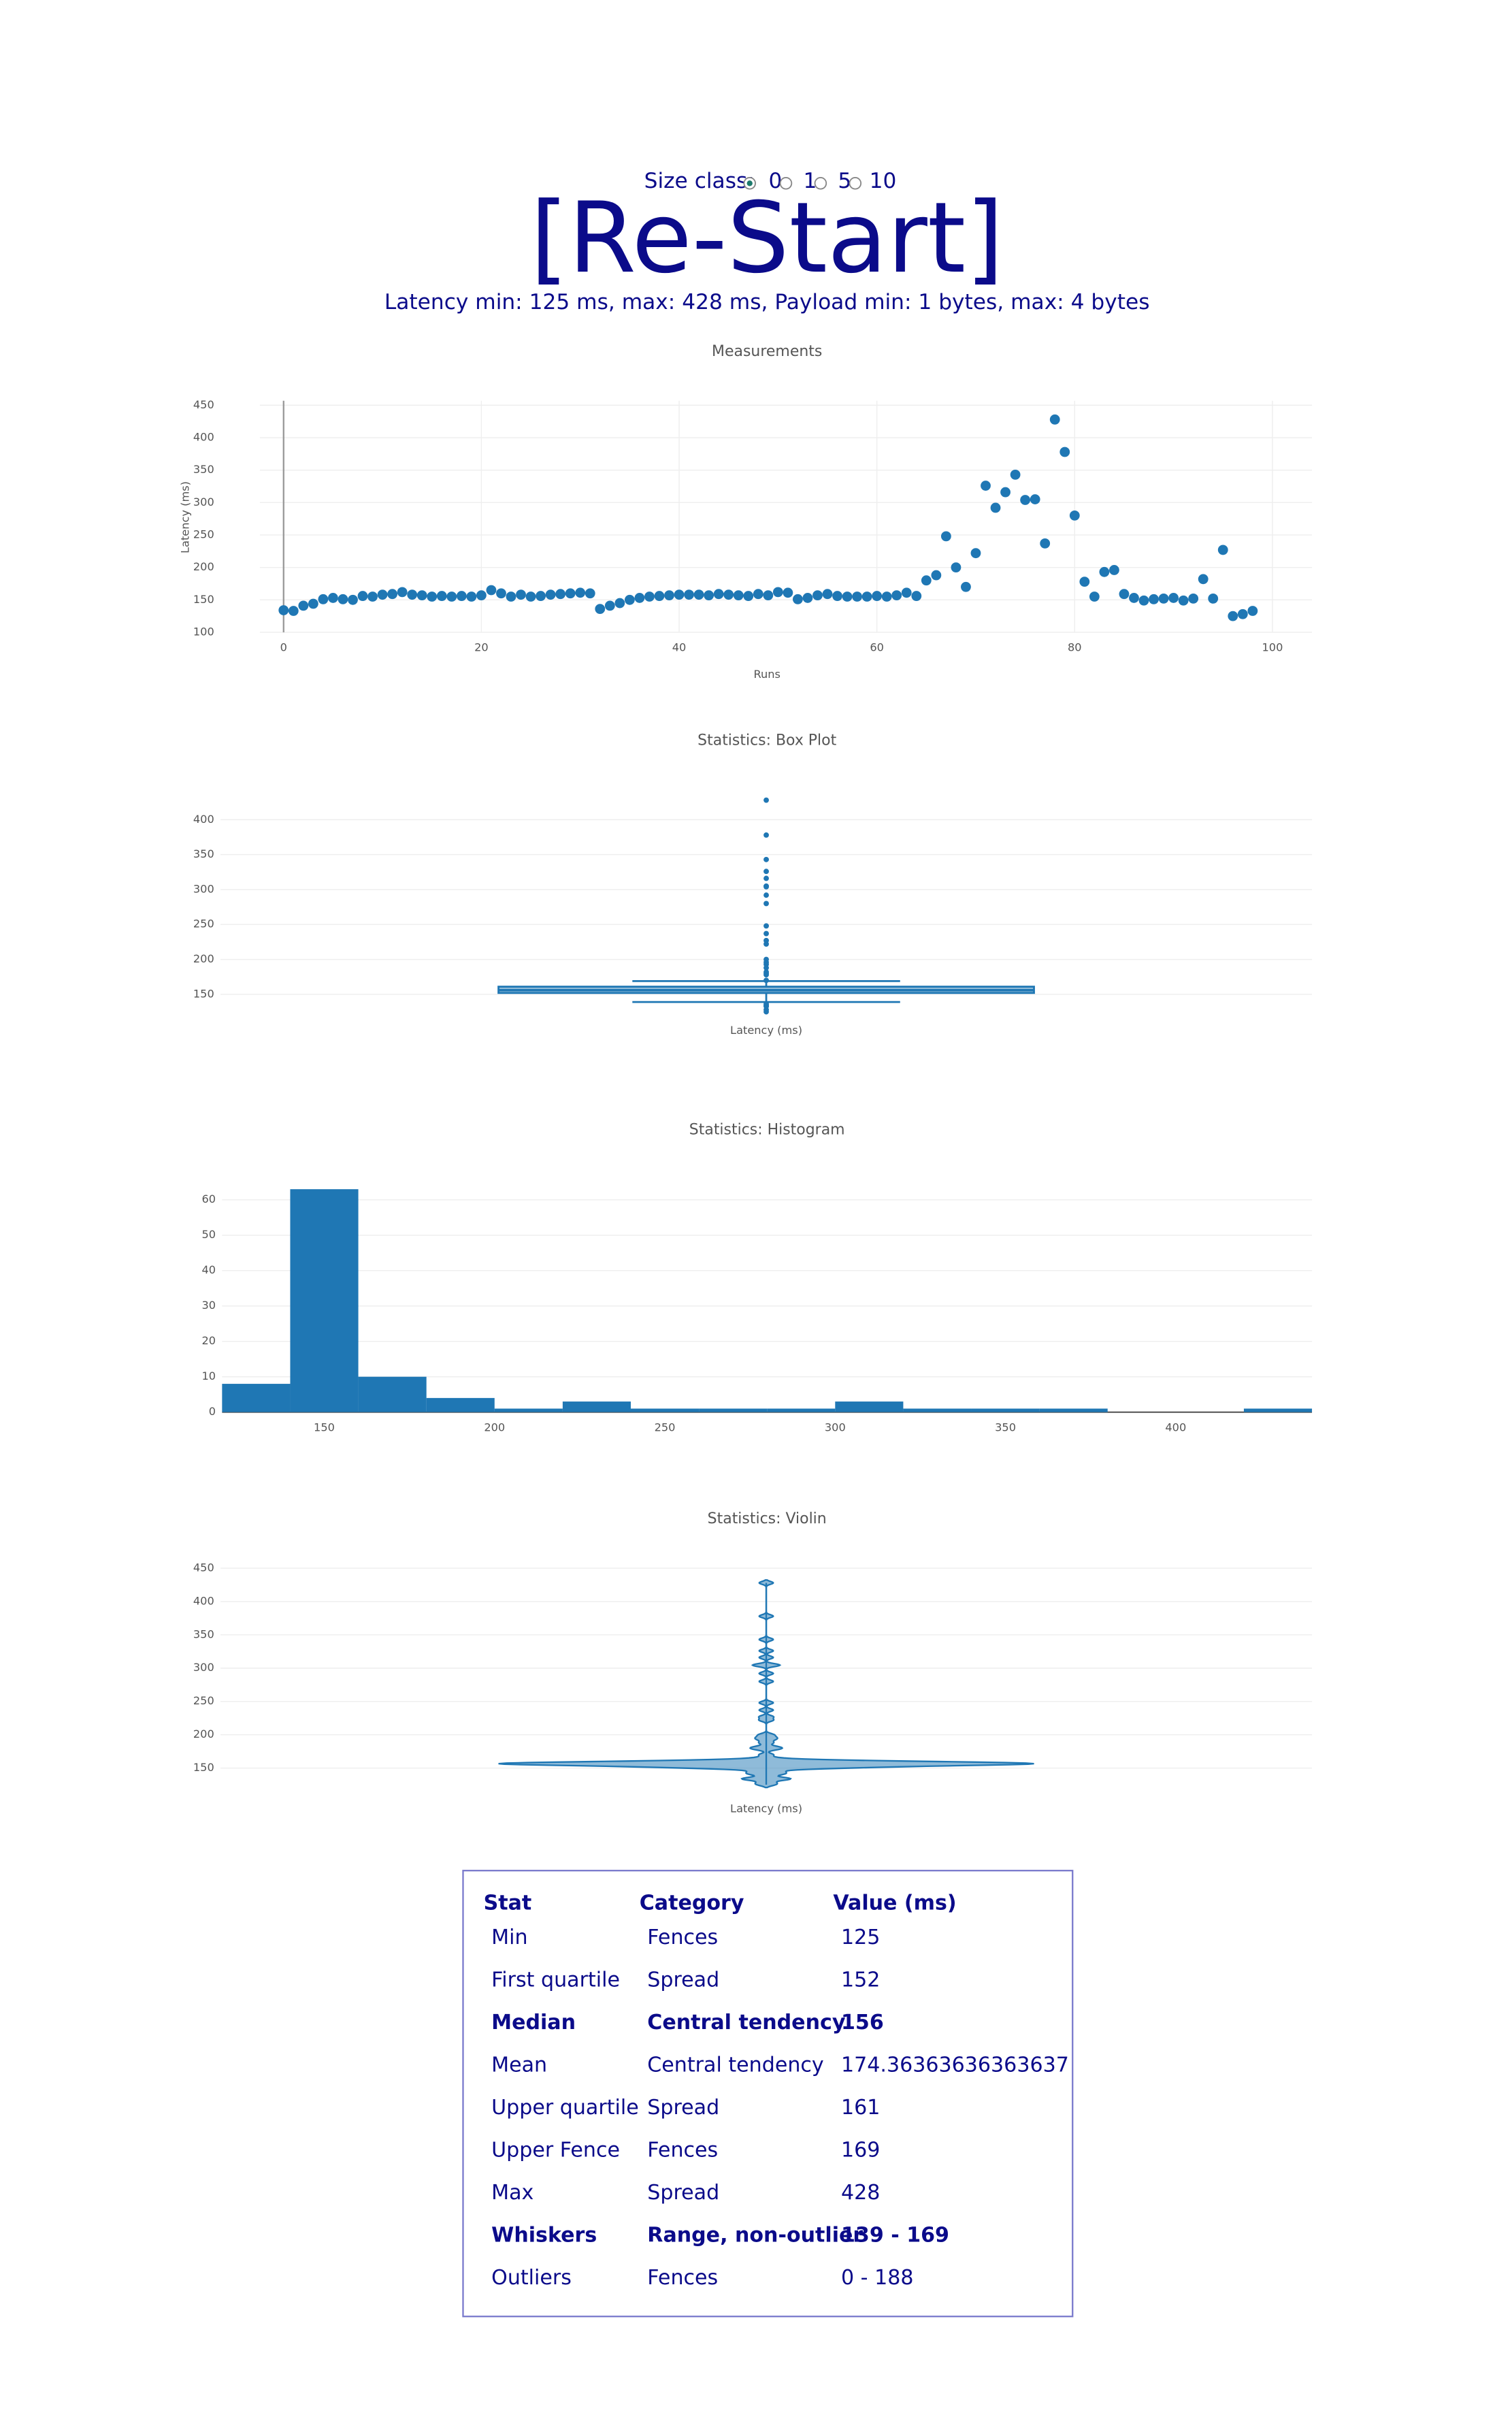 Image resolution: width=1512 pixels, height=2432 pixels. I want to click on y-tick-label: 40, so click(208, 1269).